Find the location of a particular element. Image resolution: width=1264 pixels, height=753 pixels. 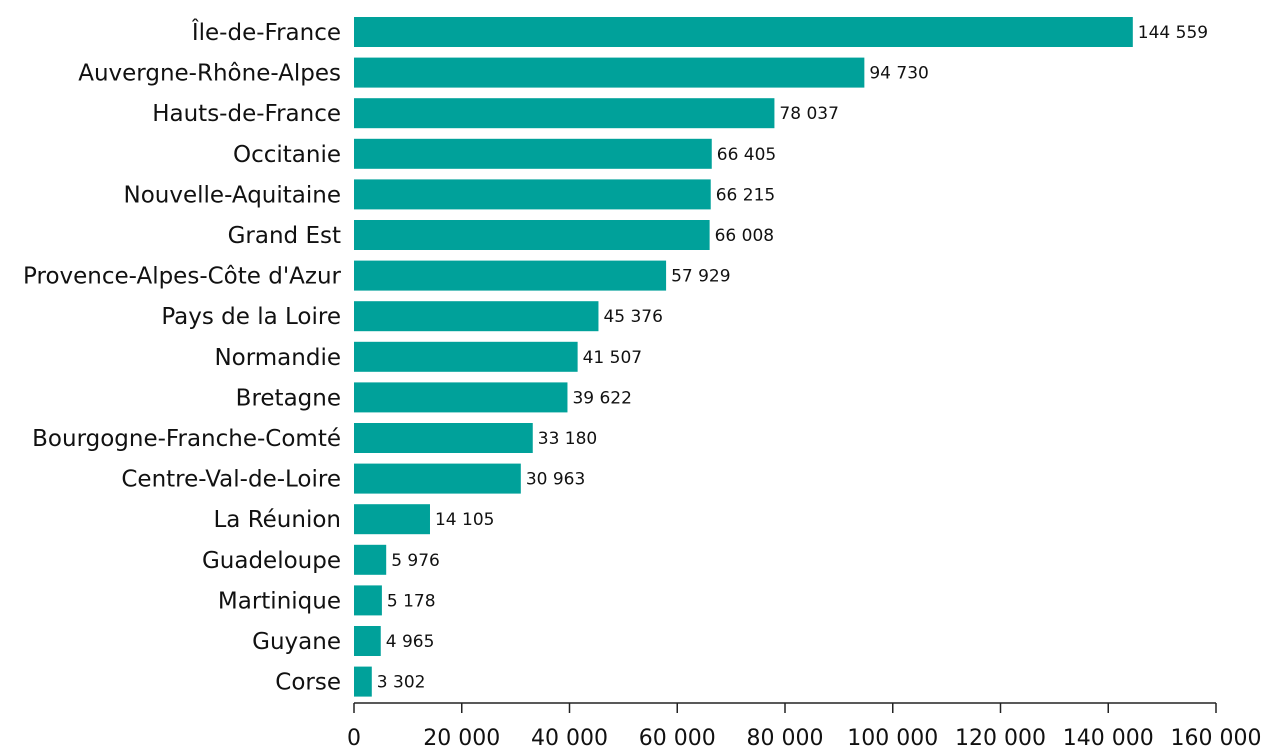

category-label: Auvergne-Rhône-Alpes is located at coordinates (209, 74).